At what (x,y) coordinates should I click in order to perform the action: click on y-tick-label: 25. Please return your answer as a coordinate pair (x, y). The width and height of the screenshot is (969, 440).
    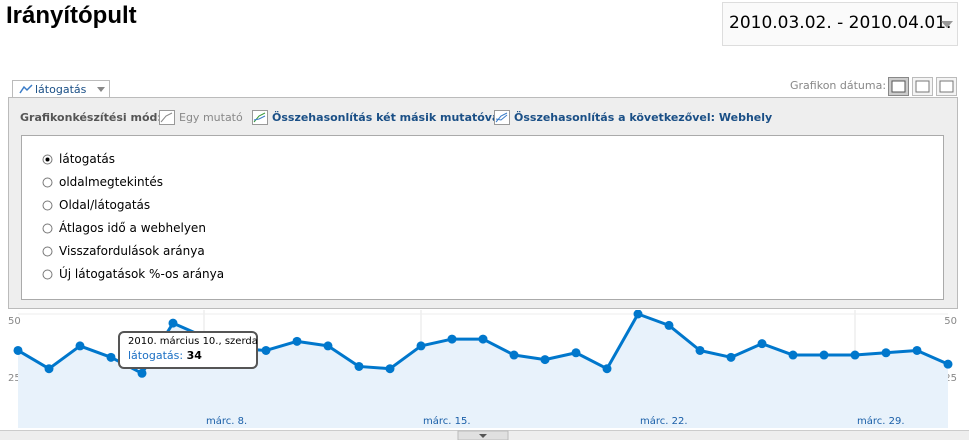
    Looking at the image, I should click on (14, 378).